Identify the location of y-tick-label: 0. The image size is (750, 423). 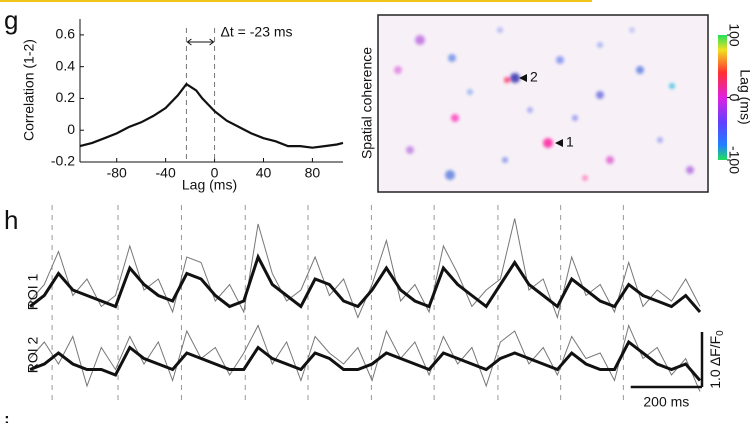
(71, 129).